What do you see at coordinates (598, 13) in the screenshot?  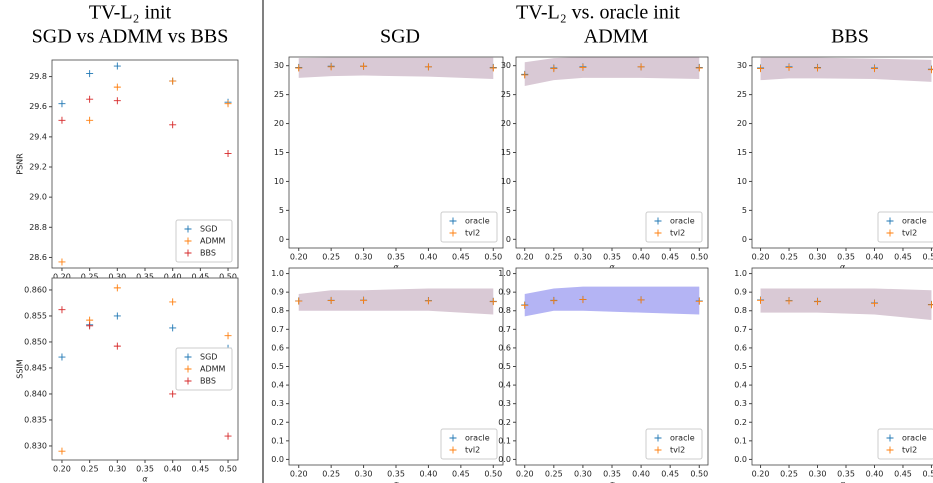 I see `right-heading: TV-L₂ vs. oracle init` at bounding box center [598, 13].